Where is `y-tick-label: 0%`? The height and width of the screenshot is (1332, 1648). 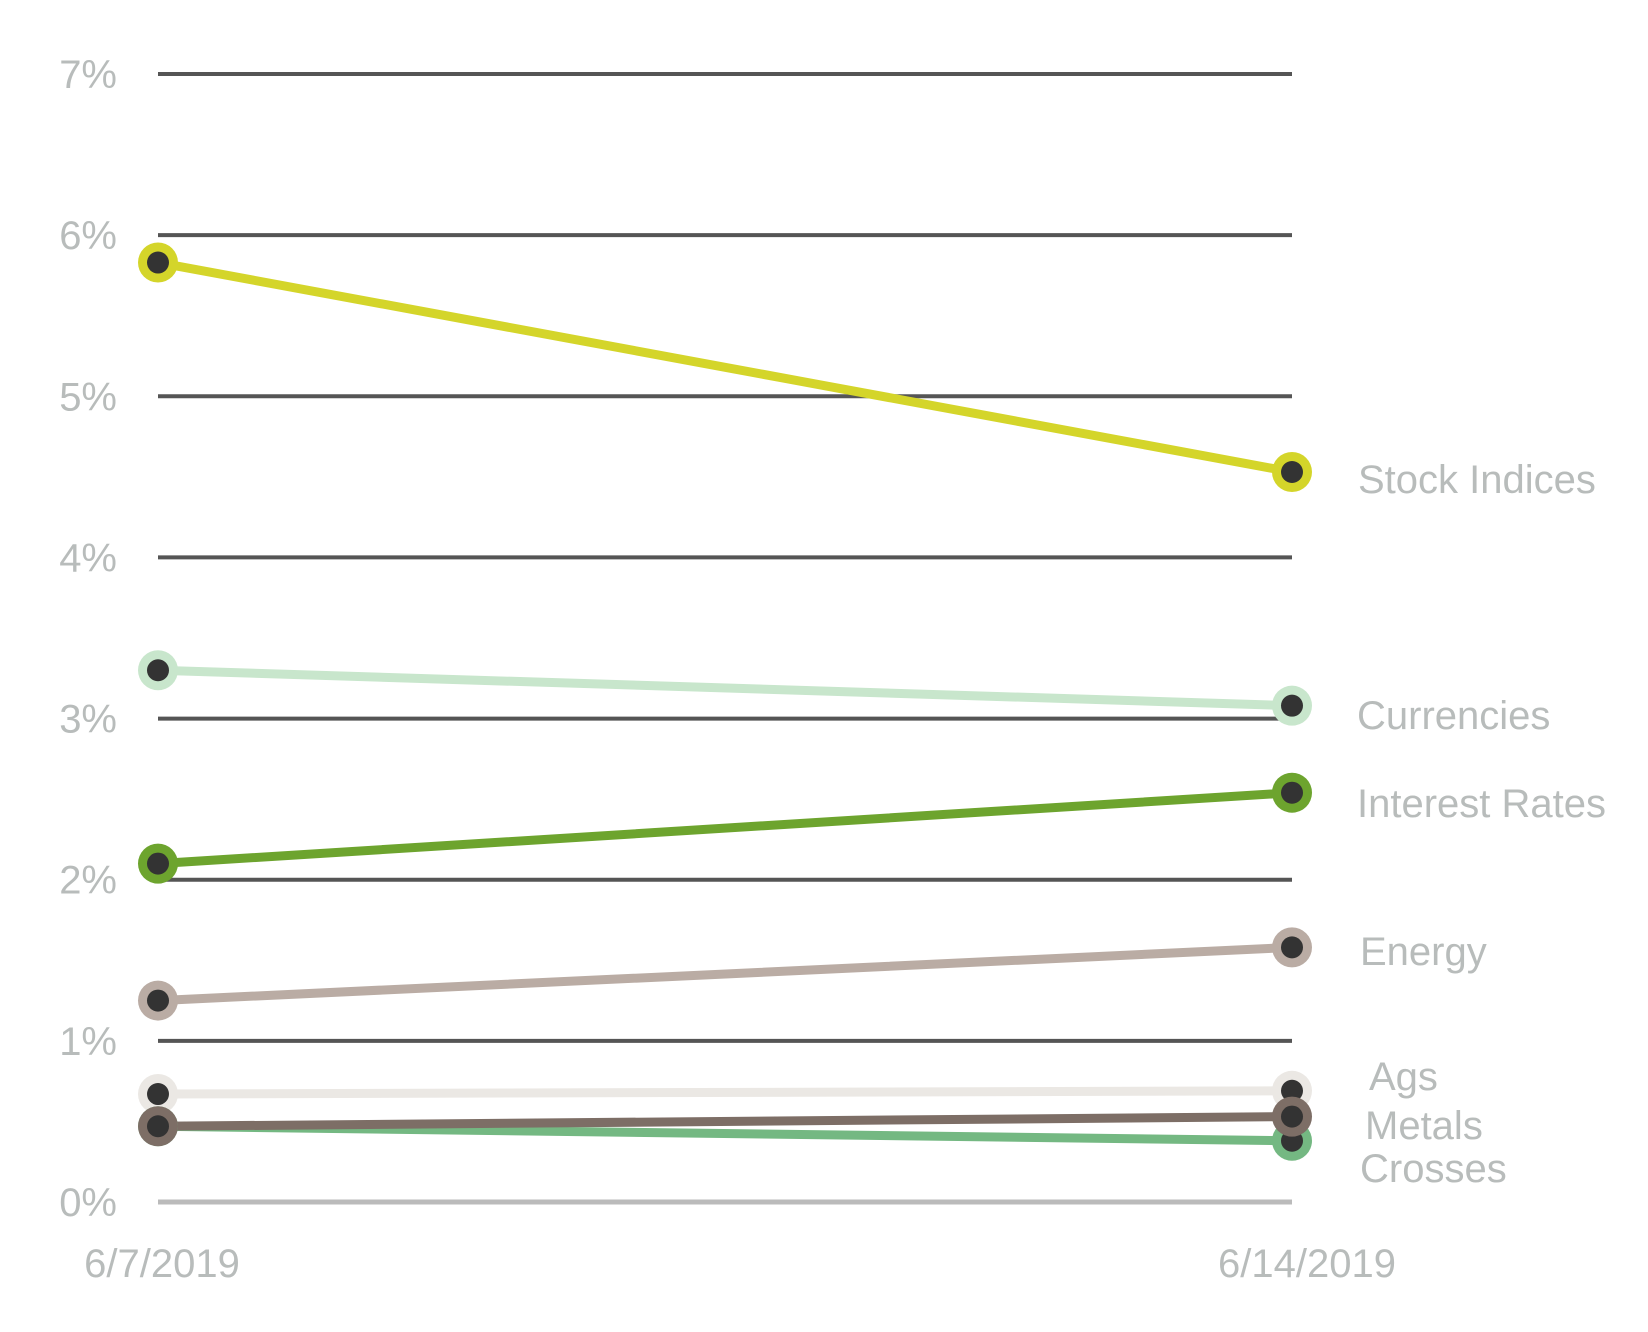
y-tick-label: 0% is located at coordinates (88, 1203).